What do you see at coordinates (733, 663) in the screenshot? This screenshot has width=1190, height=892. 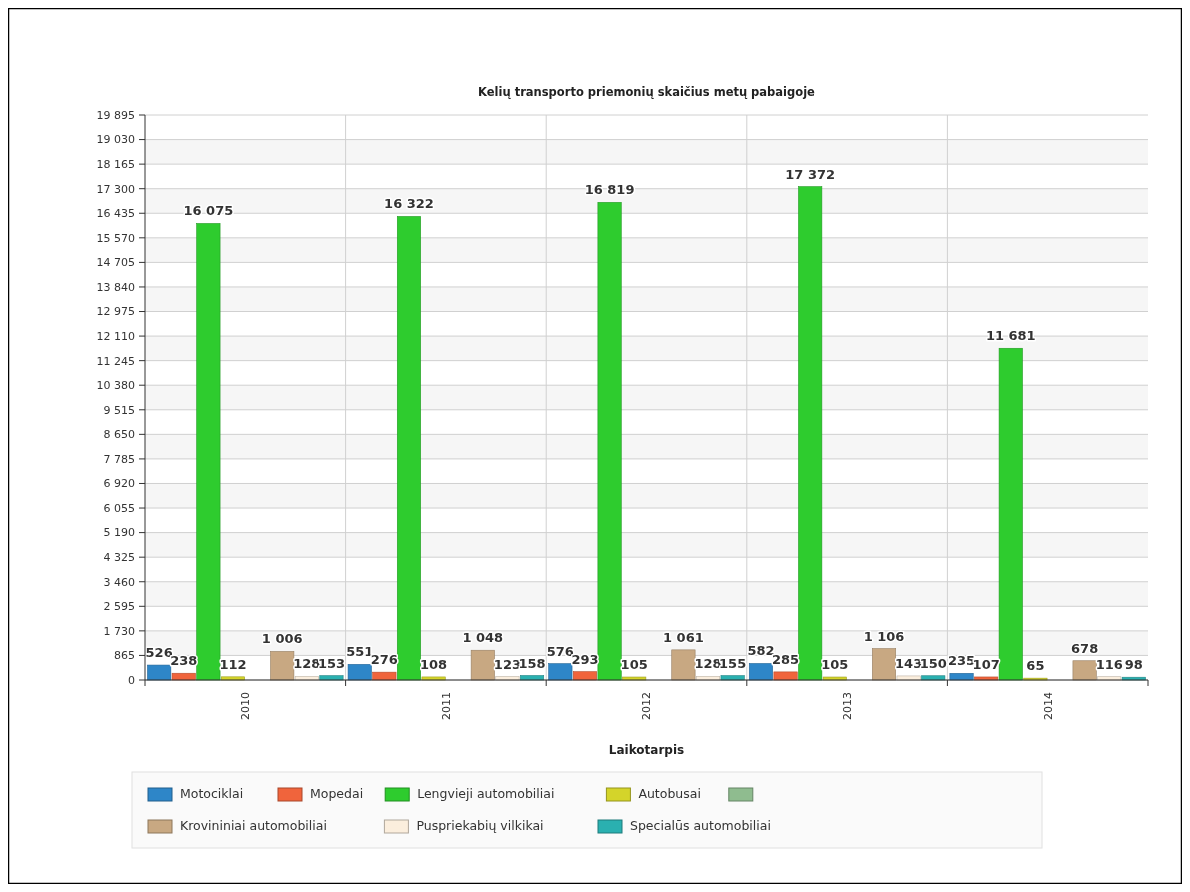 I see `data-label: 155` at bounding box center [733, 663].